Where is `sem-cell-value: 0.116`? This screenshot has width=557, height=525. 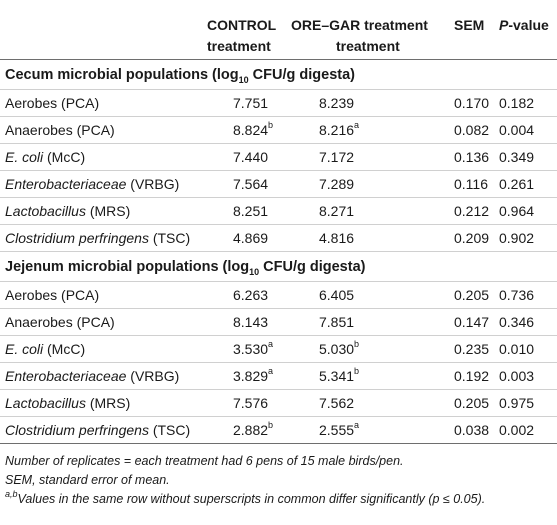 sem-cell-value: 0.116 is located at coordinates (471, 184).